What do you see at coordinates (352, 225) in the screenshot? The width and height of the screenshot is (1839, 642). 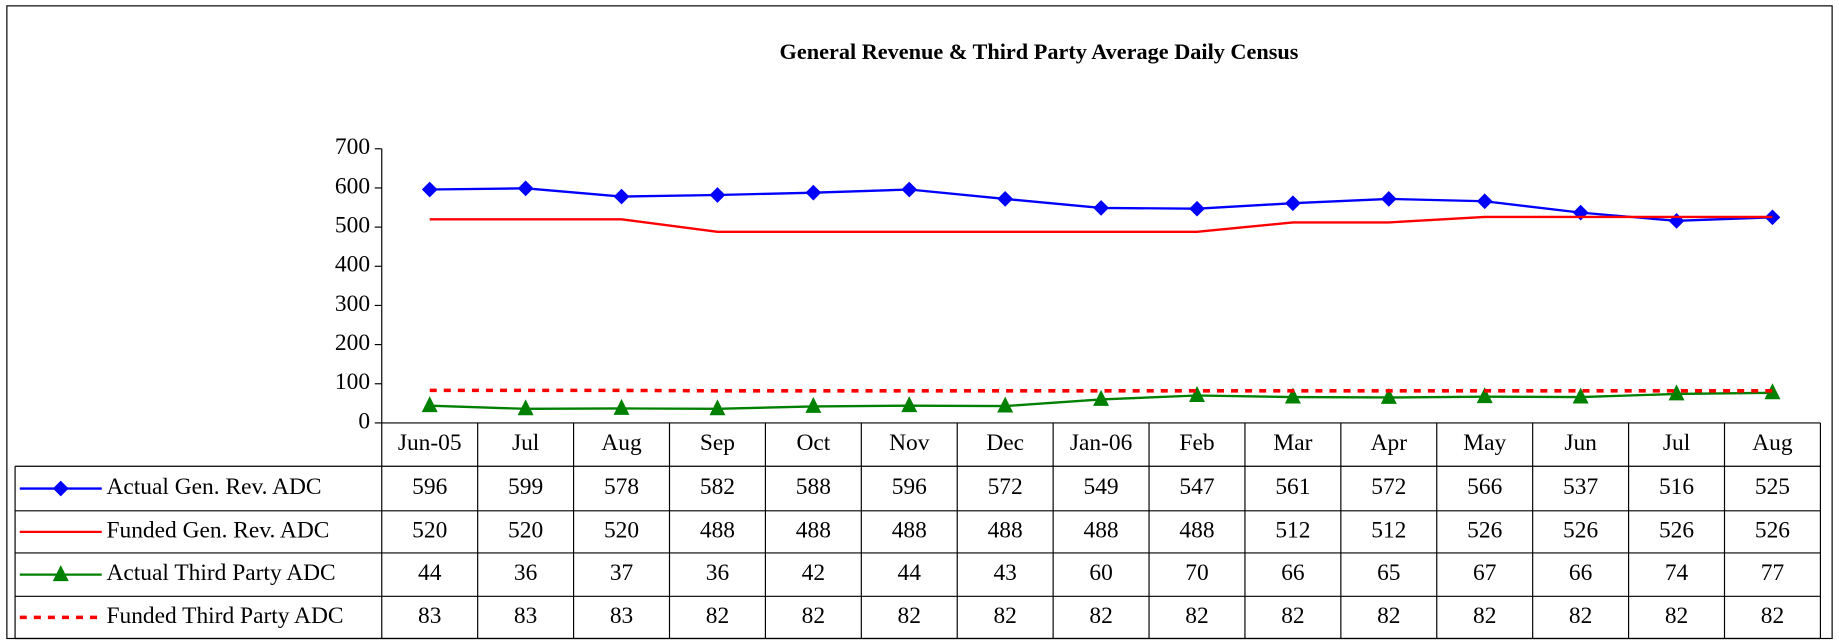 I see `y-tick-label: 500` at bounding box center [352, 225].